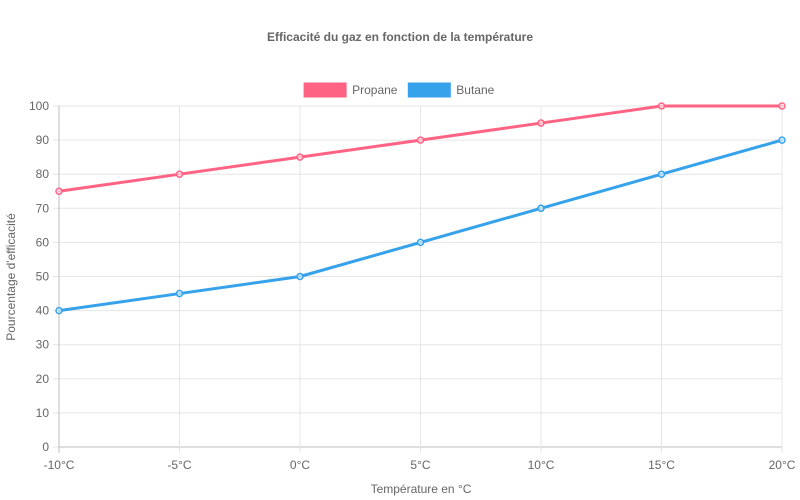 Image resolution: width=800 pixels, height=500 pixels. I want to click on y-tick-label: 50, so click(43, 277).